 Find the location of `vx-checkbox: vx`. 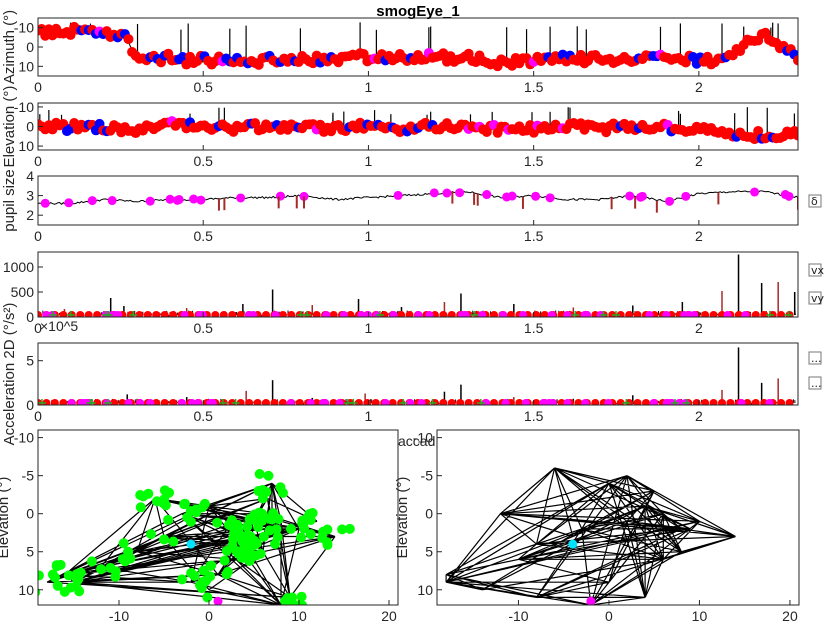

vx-checkbox: vx is located at coordinates (816, 270).